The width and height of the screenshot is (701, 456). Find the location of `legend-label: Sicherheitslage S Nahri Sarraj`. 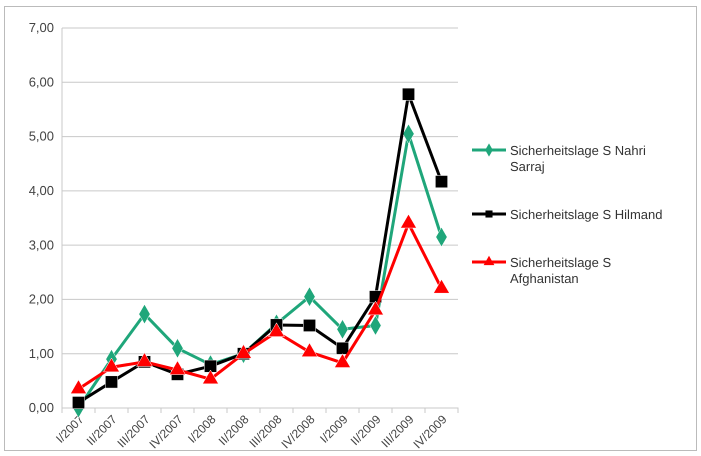

legend-label: Sicherheitslage S Nahri Sarraj is located at coordinates (578, 158).